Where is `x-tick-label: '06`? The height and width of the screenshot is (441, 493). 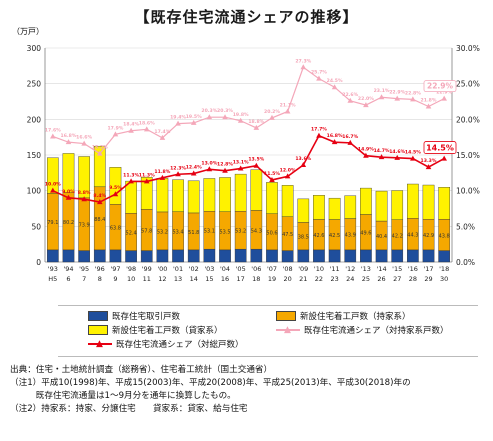
x-tick-label: '06 is located at coordinates (256, 269).